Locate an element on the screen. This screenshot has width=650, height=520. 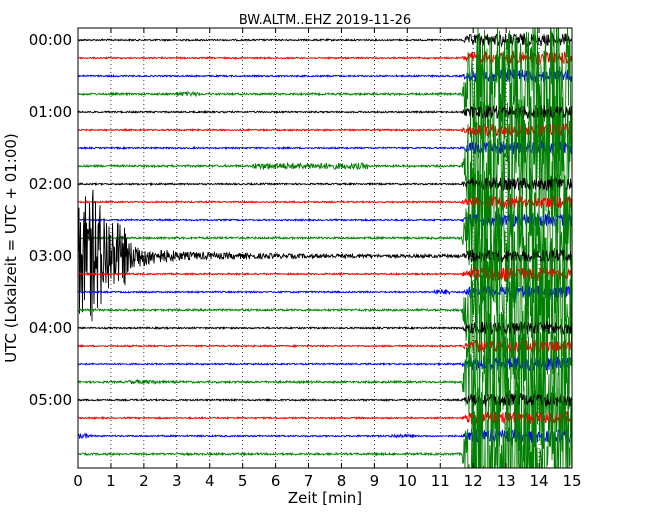
x-tick-label: 8 is located at coordinates (342, 481).